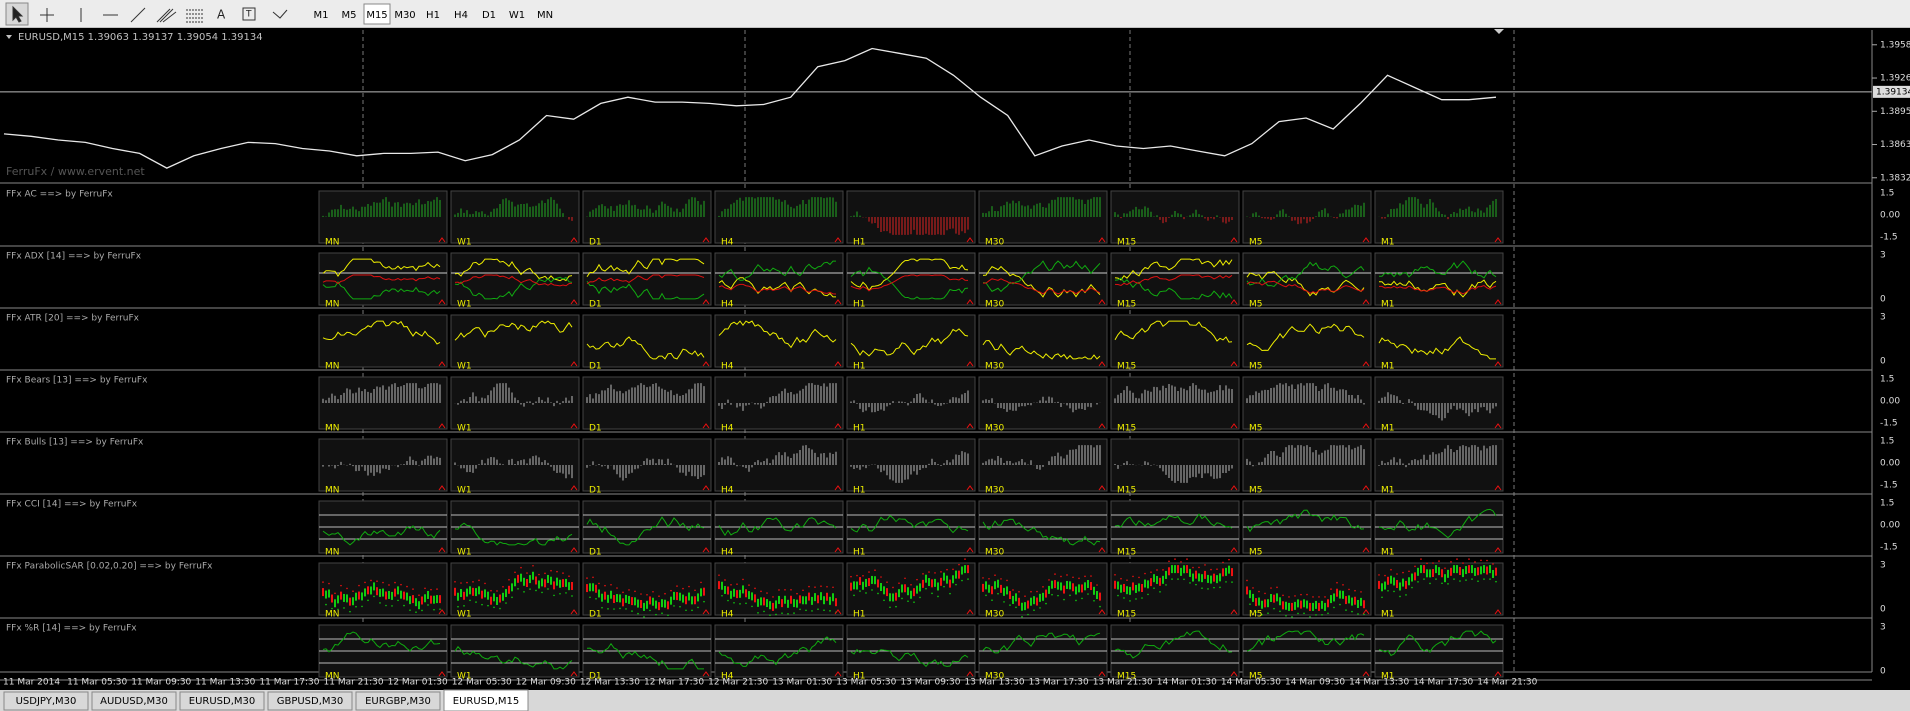 The image size is (1910, 711). What do you see at coordinates (321, 15) in the screenshot?
I see `timeframe-button: M1` at bounding box center [321, 15].